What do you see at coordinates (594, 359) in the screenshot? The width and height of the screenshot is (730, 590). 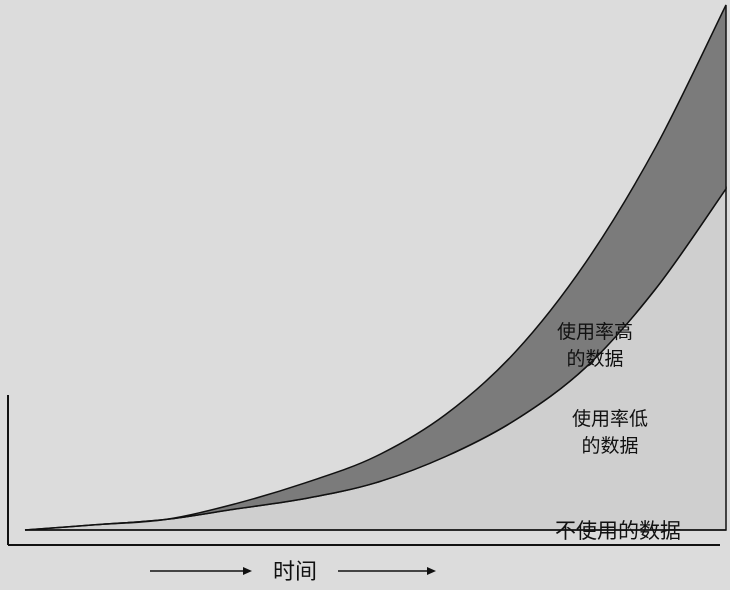 I see `label-high-usage-line2: 的数据` at bounding box center [594, 359].